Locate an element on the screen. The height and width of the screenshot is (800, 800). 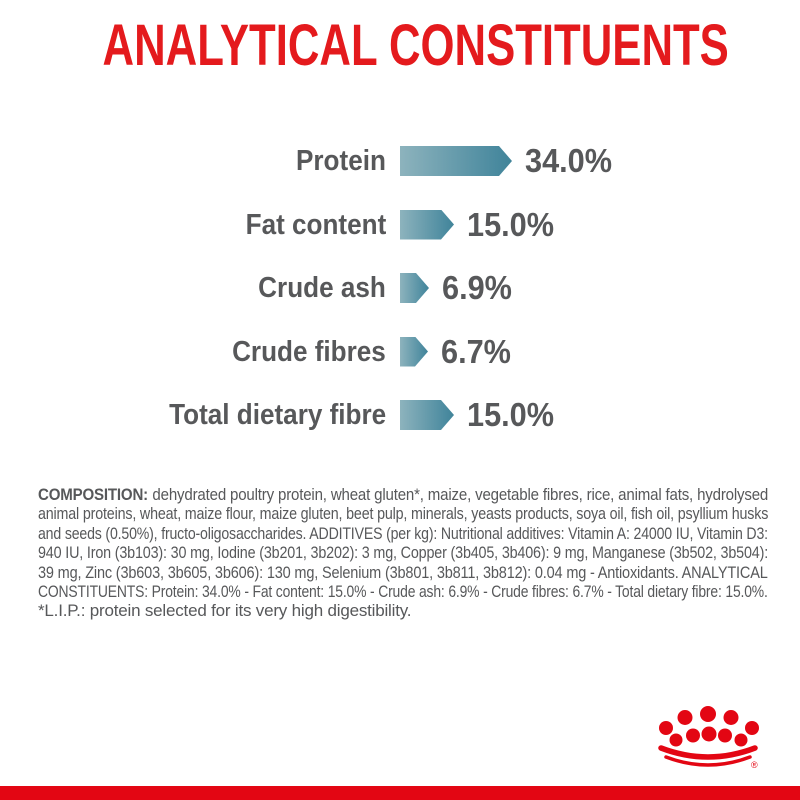
bar-label: Crude fibres is located at coordinates (309, 351).